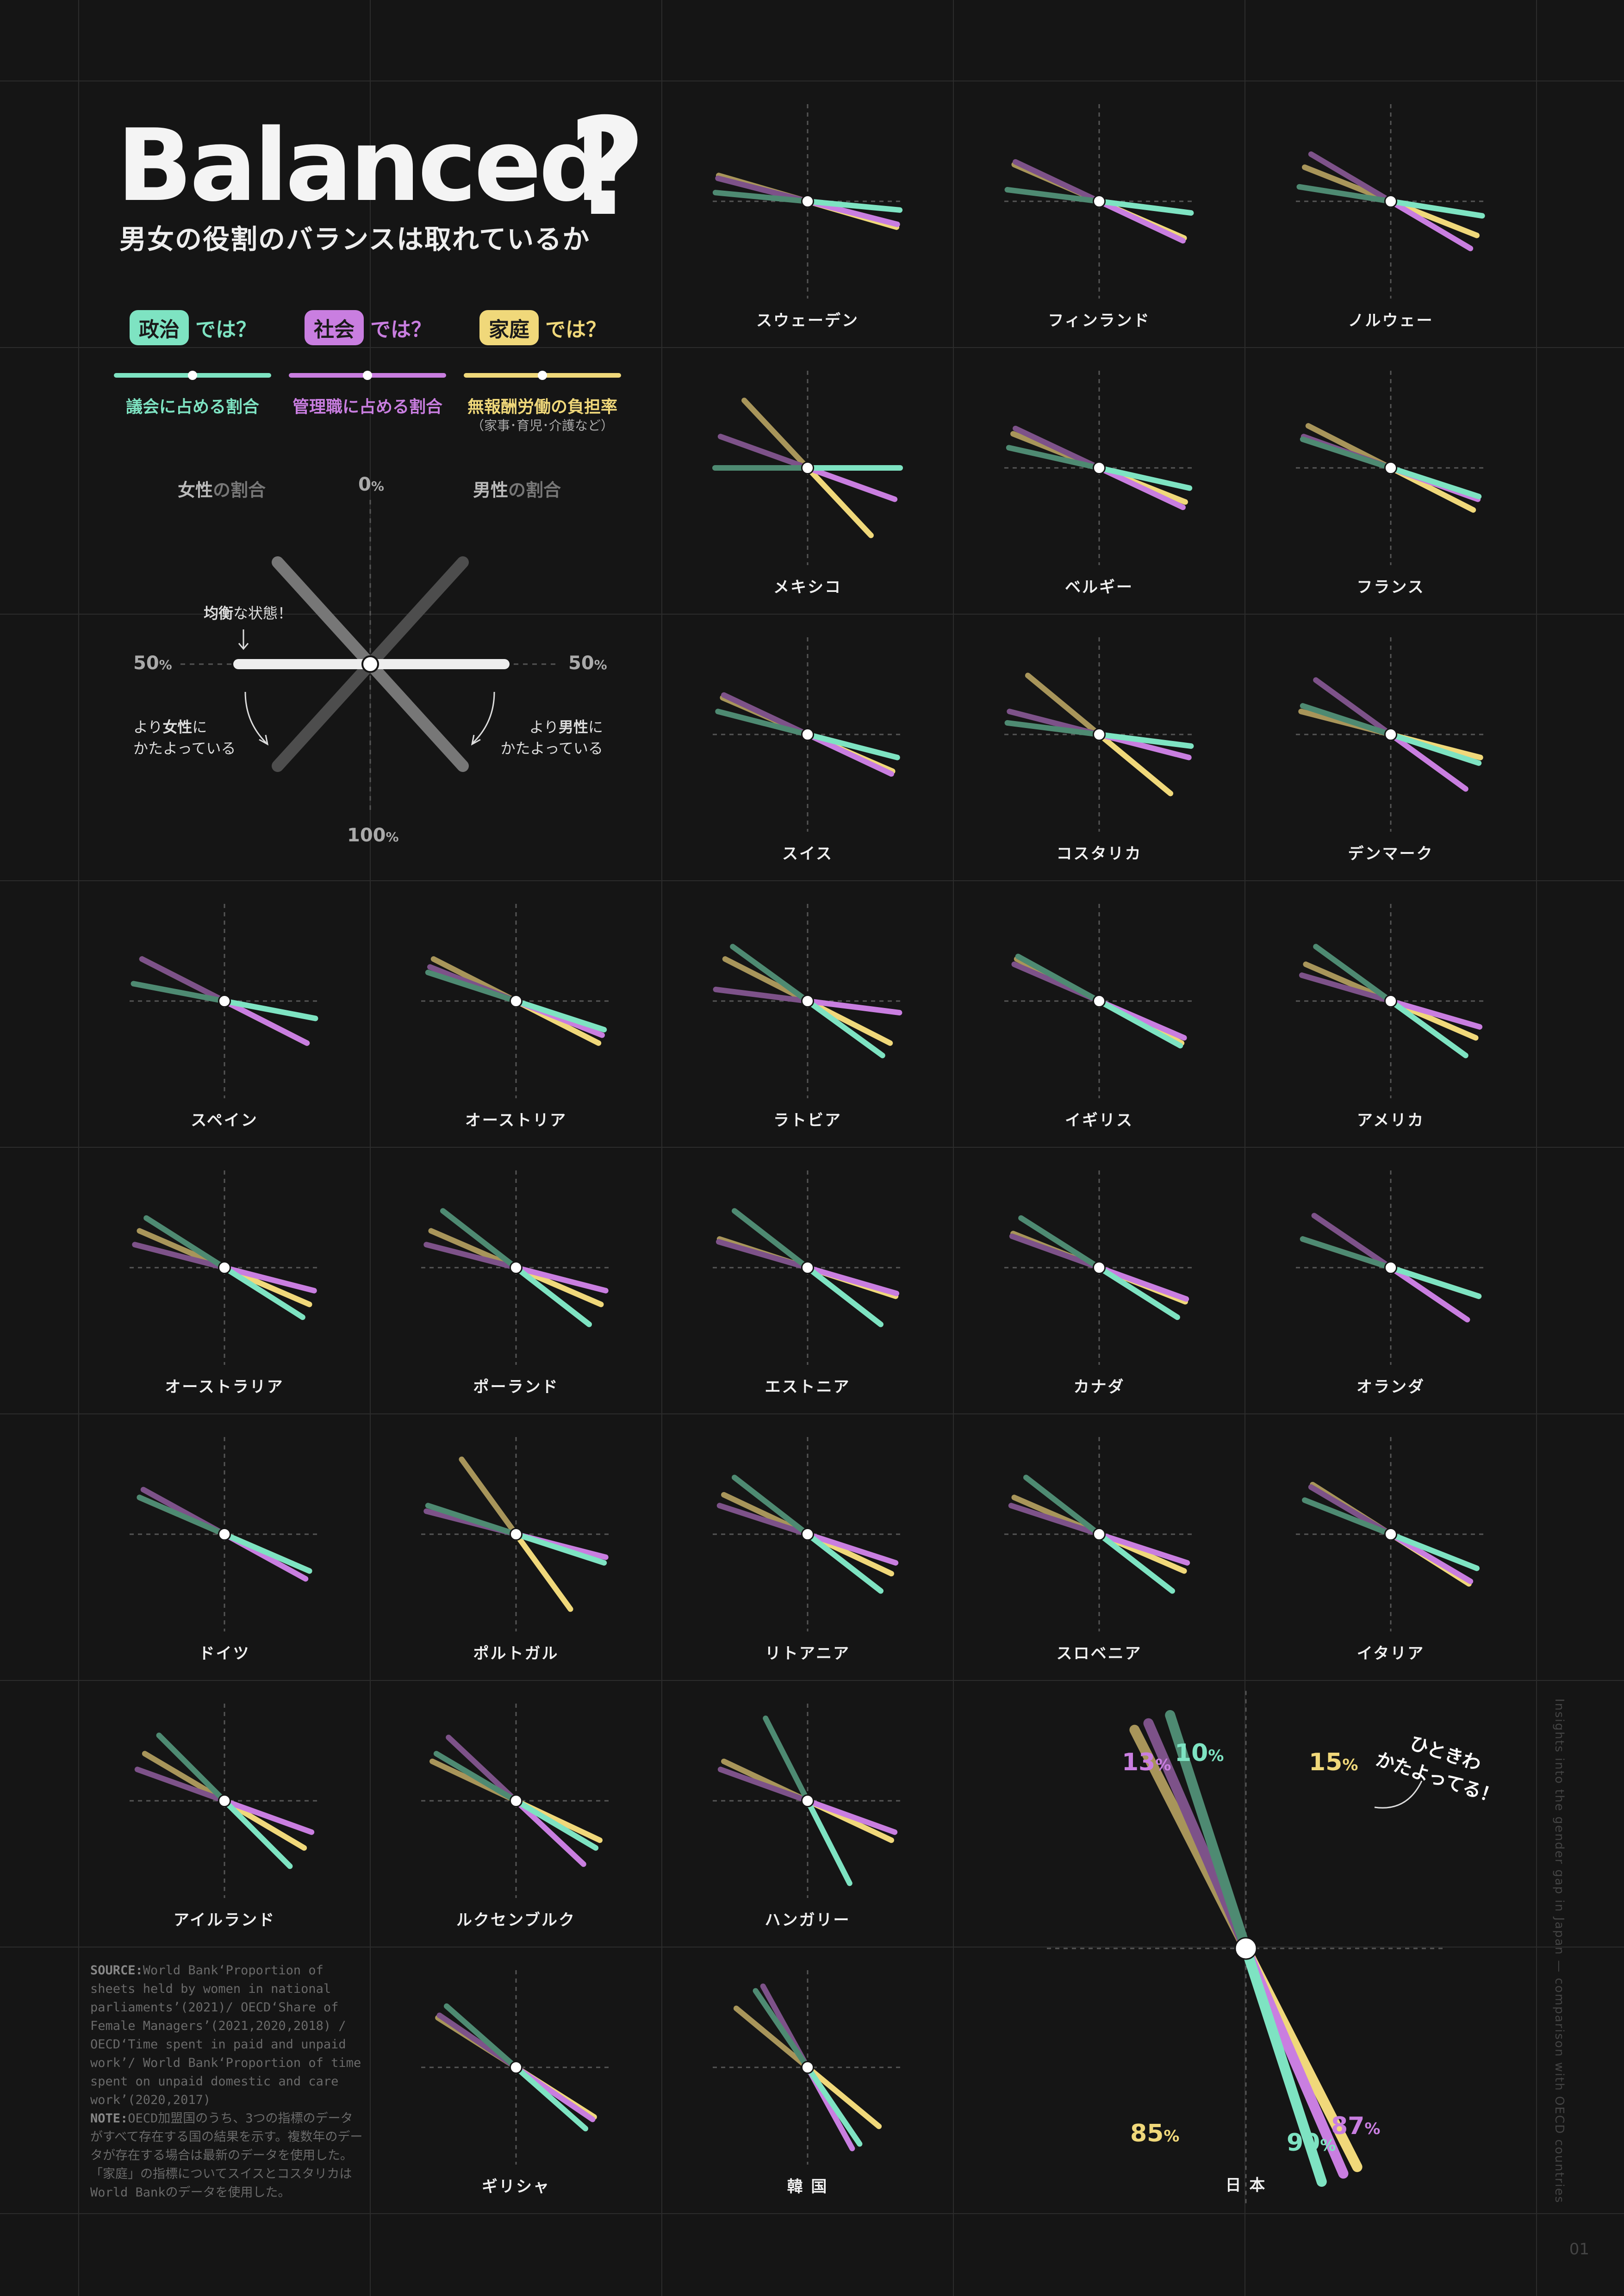 The width and height of the screenshot is (1624, 2296). Describe the element at coordinates (808, 201) in the screenshot. I see `country-0-center-dot` at that location.